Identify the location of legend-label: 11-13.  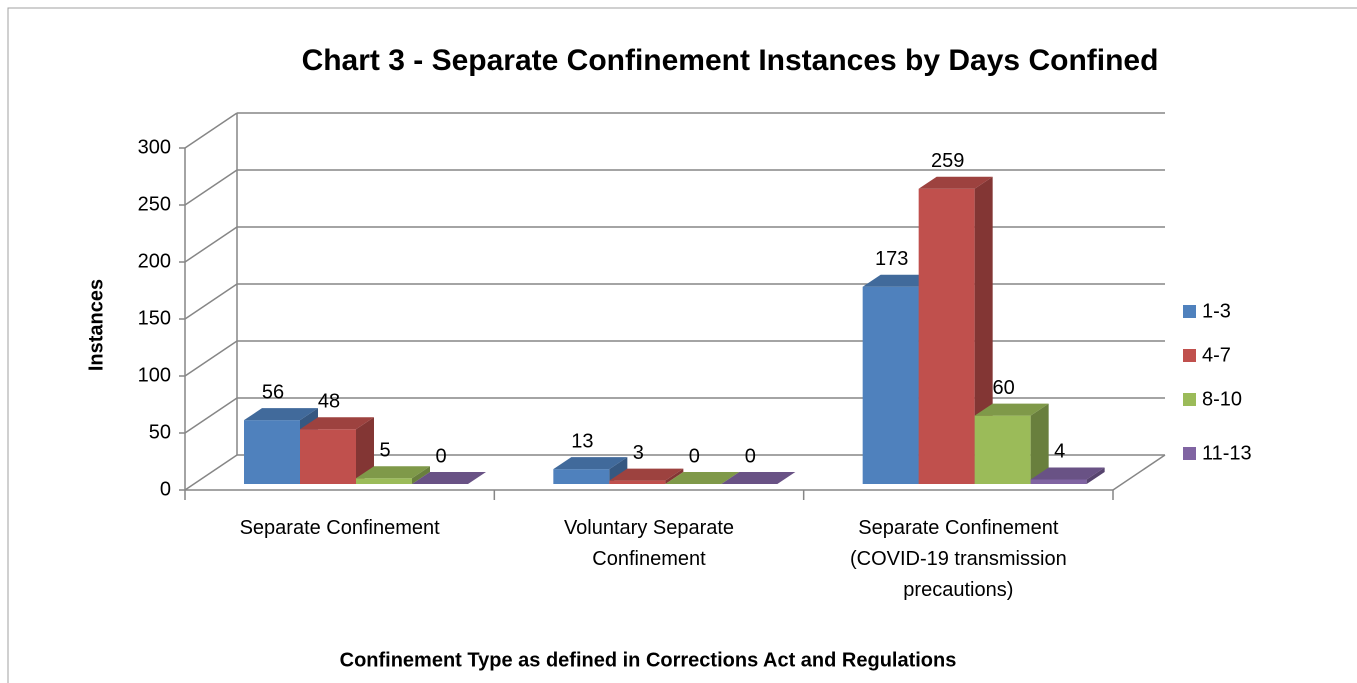
(1227, 453).